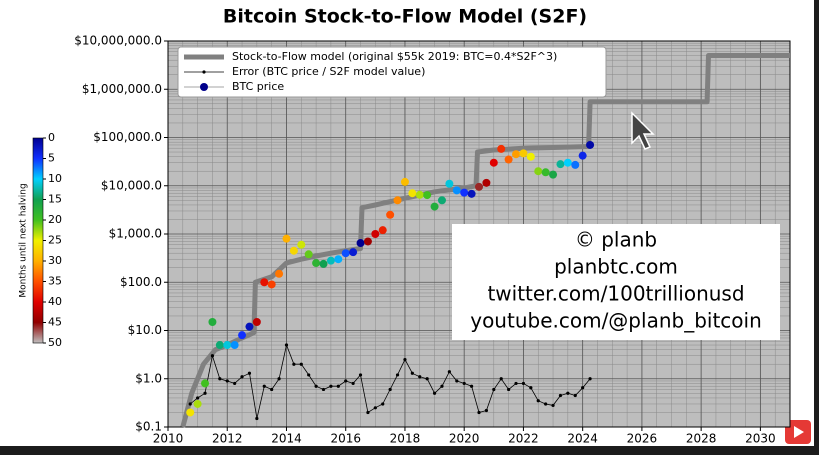 This screenshot has width=819, height=455. What do you see at coordinates (51, 137) in the screenshot?
I see `colorbar-tick-label: 0` at bounding box center [51, 137].